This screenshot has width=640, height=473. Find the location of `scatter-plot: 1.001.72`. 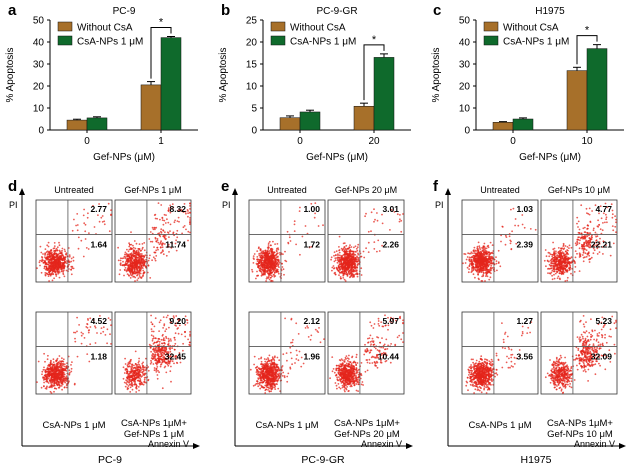

scatter-plot: 1.001.72 is located at coordinates (287, 241).